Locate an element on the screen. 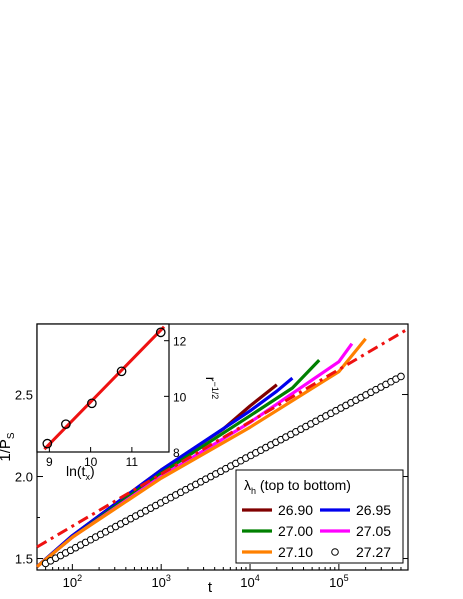 The width and height of the screenshot is (463, 599). legend-frame is located at coordinates (319, 516).